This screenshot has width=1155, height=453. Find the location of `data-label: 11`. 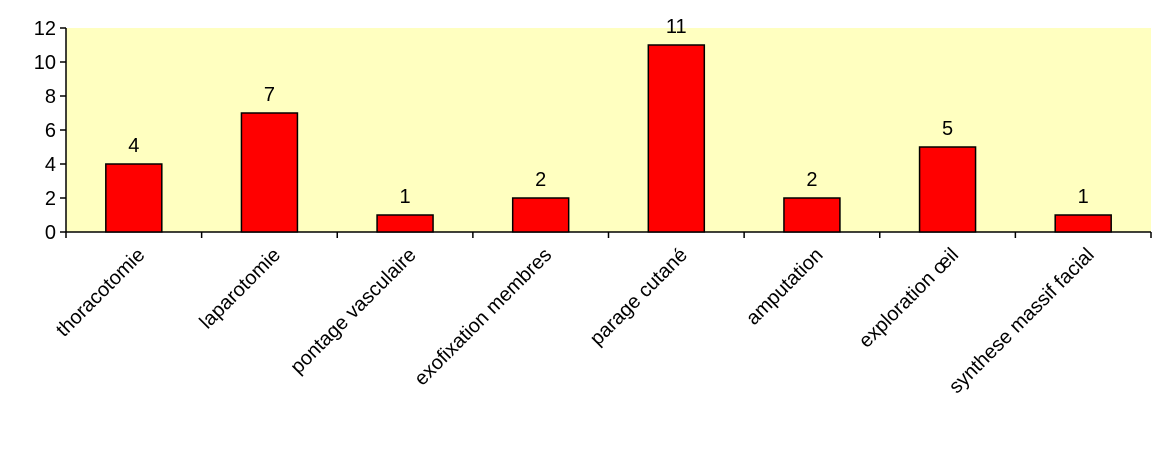

data-label: 11 is located at coordinates (676, 27).